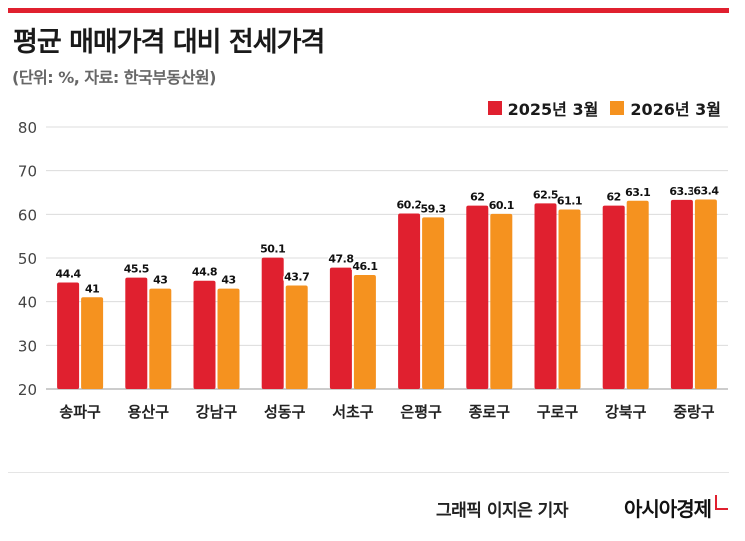 This screenshot has width=745, height=541. What do you see at coordinates (368, 10) in the screenshot?
I see `top-accent-rule` at bounding box center [368, 10].